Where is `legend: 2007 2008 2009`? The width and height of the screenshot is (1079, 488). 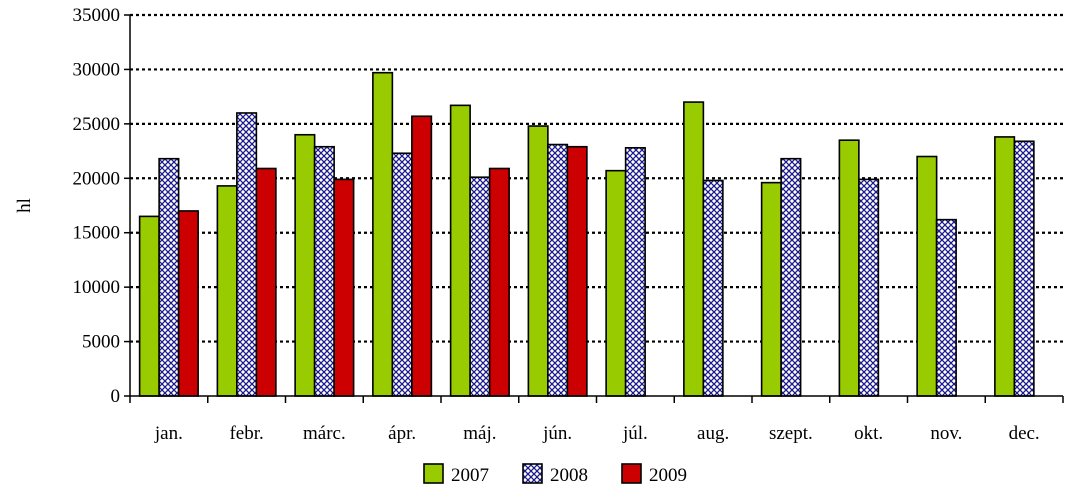
legend: 2007 2008 2009 is located at coordinates (555, 474).